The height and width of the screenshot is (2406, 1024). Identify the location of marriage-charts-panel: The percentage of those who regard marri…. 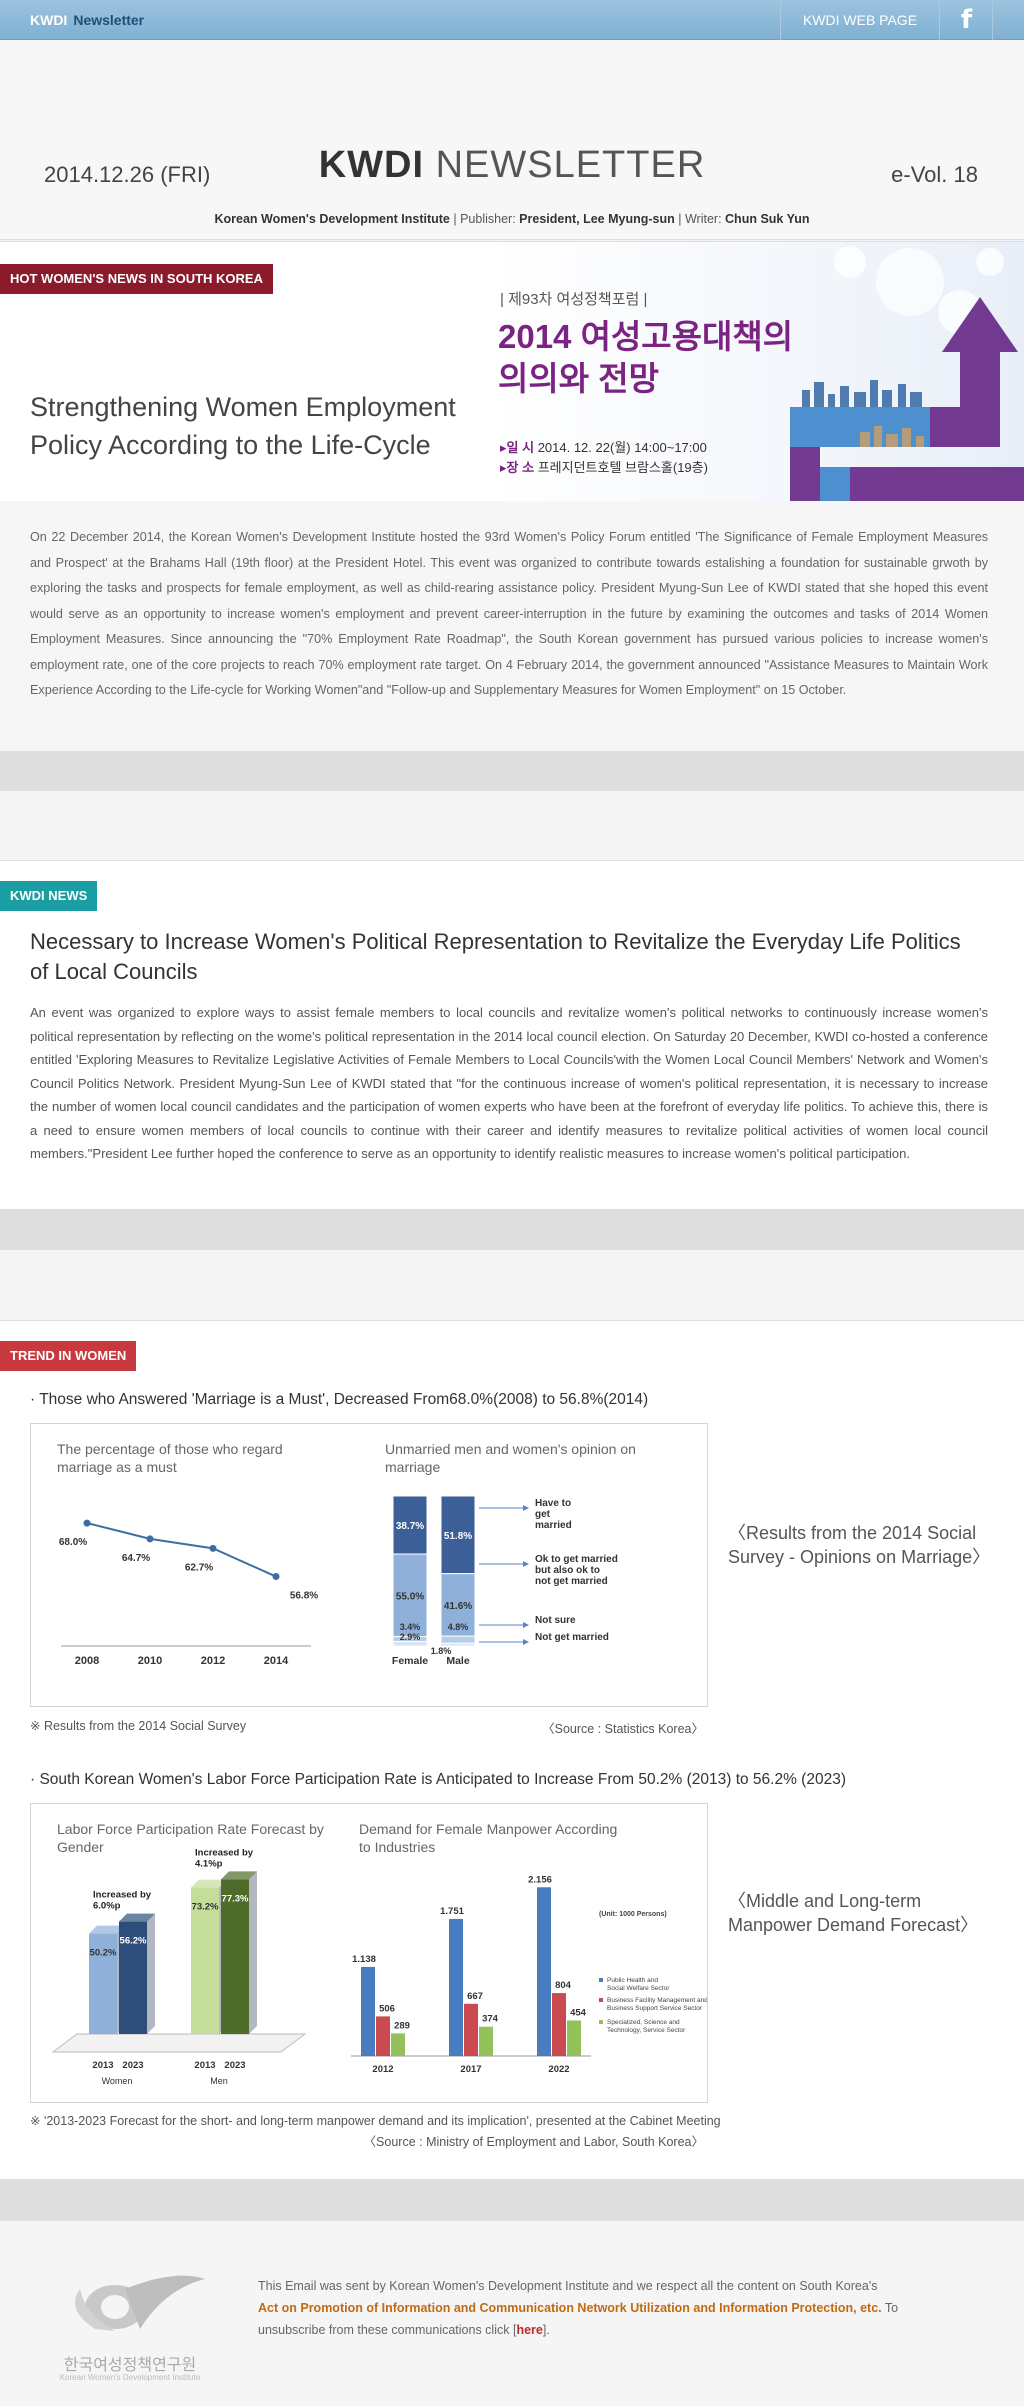
(369, 1565).